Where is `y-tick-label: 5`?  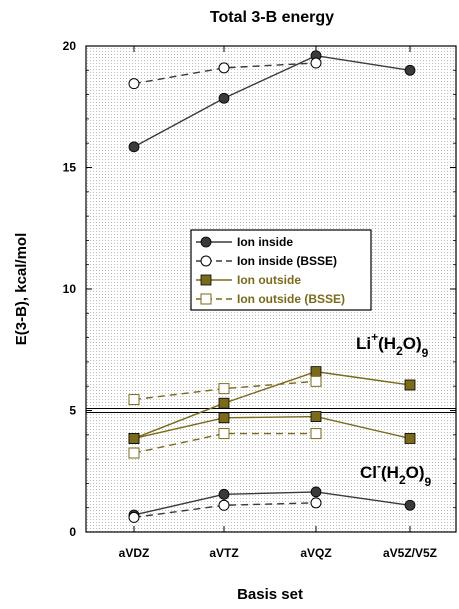 y-tick-label: 5 is located at coordinates (72, 411).